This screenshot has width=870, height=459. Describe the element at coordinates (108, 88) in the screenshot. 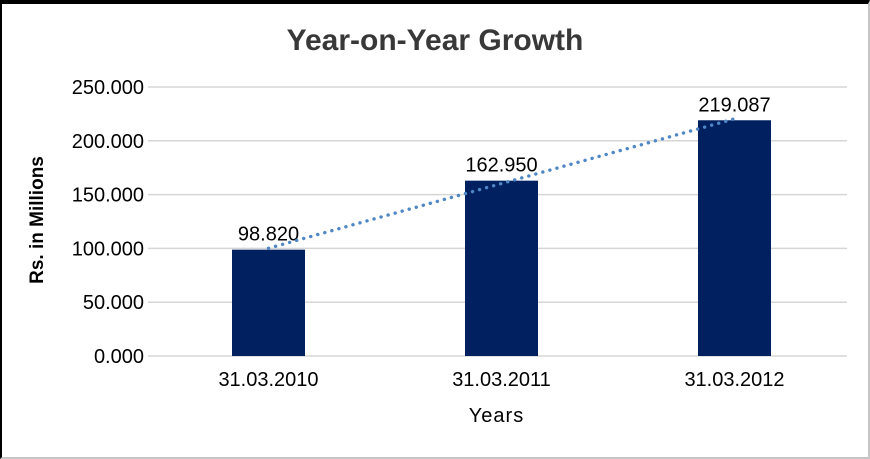

I see `y-tick-label: 250.000` at that location.